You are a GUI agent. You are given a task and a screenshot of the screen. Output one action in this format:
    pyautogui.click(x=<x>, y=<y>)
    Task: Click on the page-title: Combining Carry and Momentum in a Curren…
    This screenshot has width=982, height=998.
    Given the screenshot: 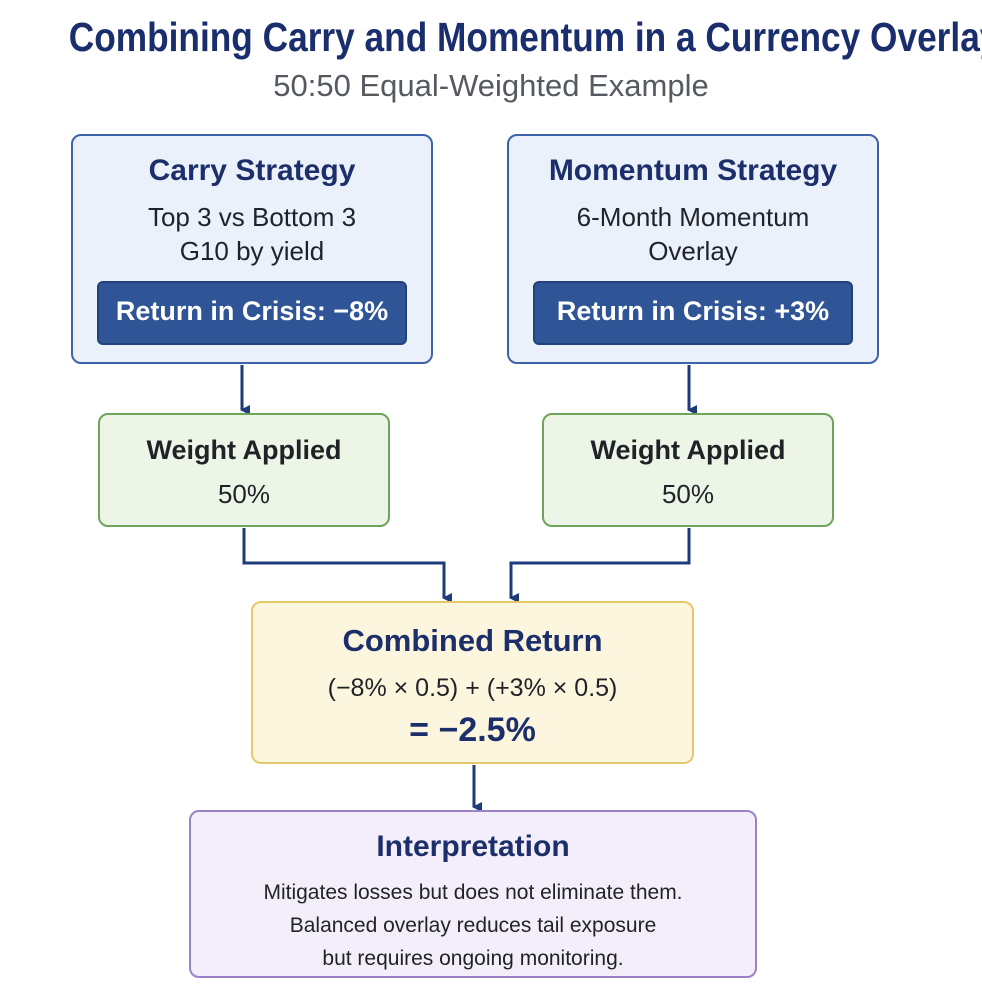 What is the action you would take?
    pyautogui.click(x=525, y=37)
    